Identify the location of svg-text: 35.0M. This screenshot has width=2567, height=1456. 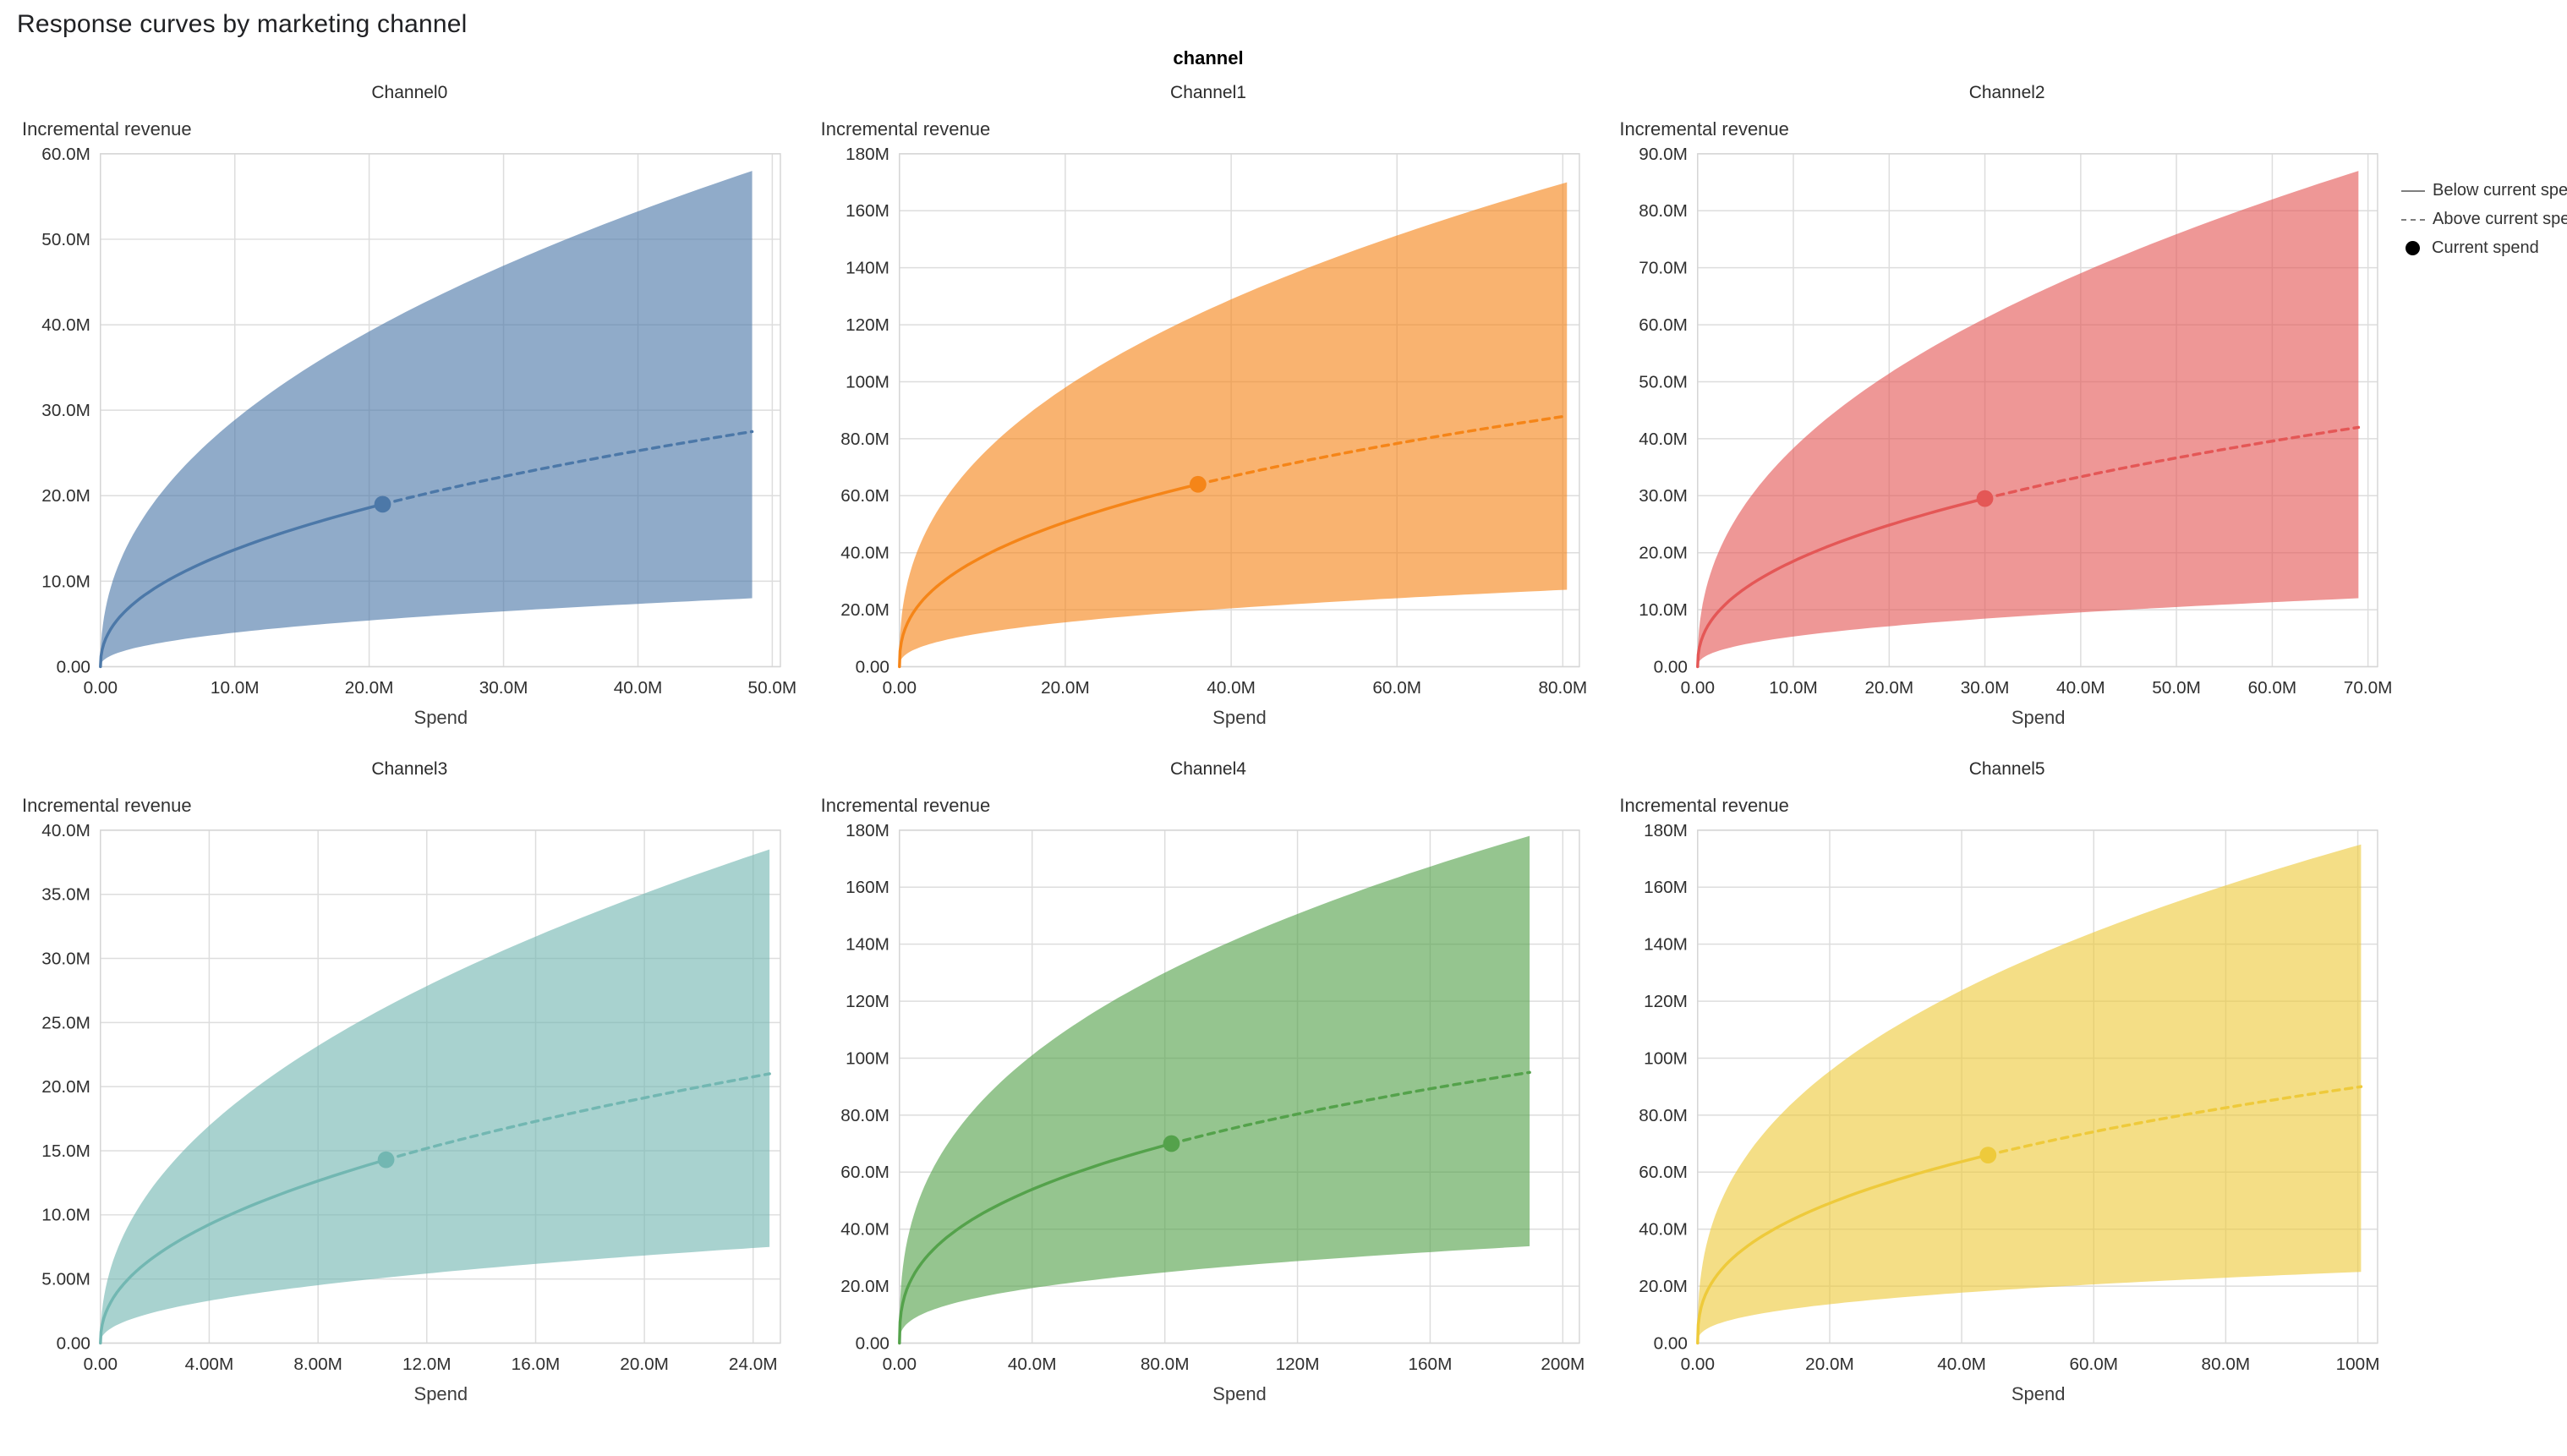
(65, 894).